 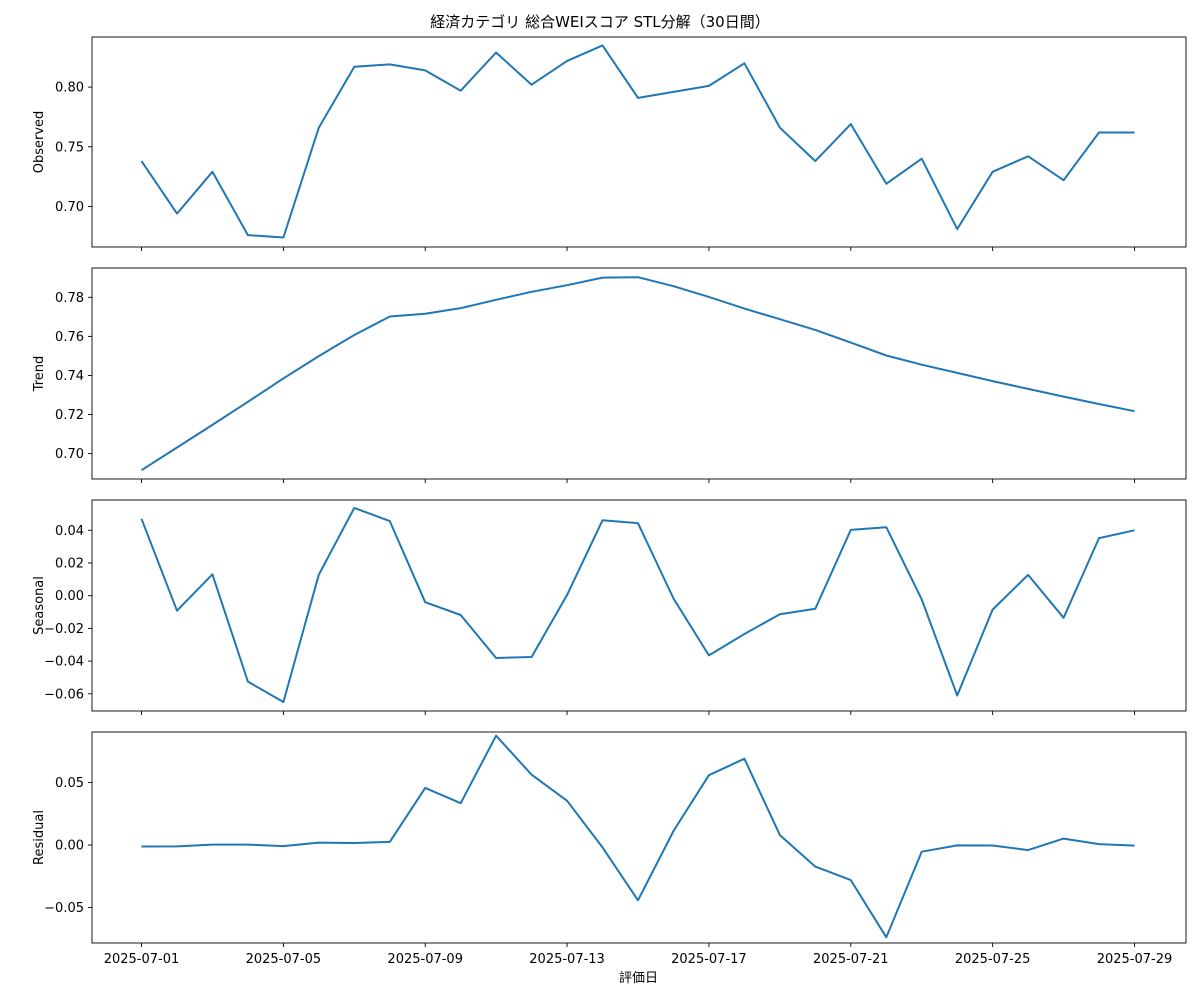 I want to click on observed-y-tick-label: 0.75, so click(x=69, y=147).